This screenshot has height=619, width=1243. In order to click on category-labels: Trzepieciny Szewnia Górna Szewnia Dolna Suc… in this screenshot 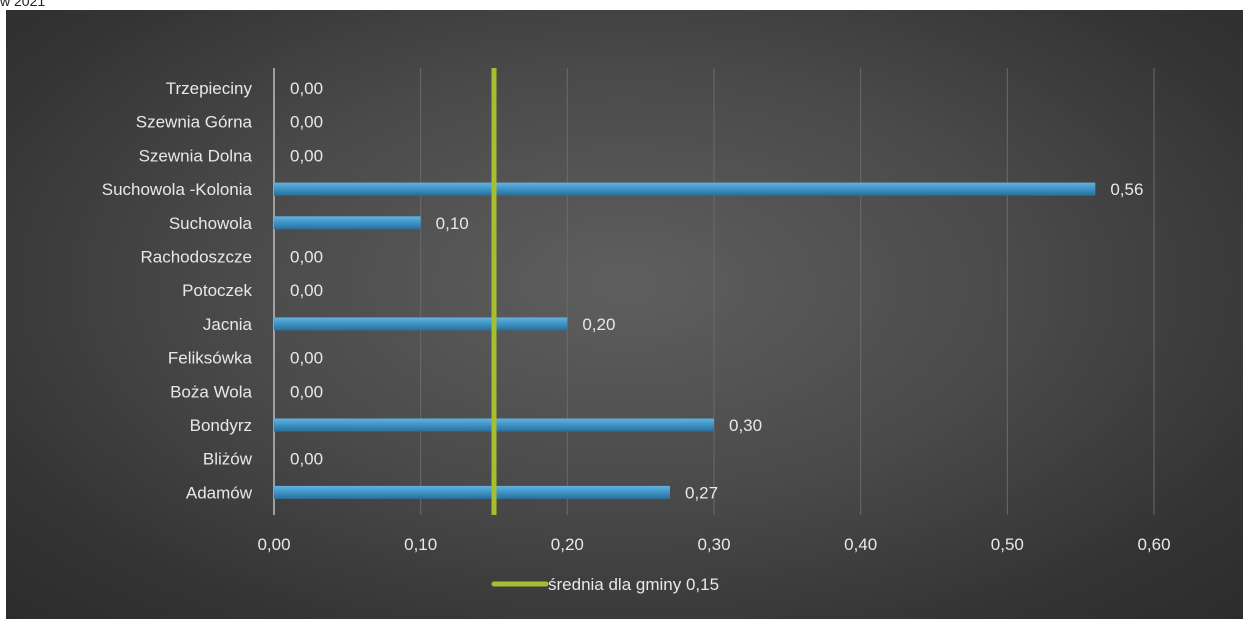, I will do `click(177, 290)`.